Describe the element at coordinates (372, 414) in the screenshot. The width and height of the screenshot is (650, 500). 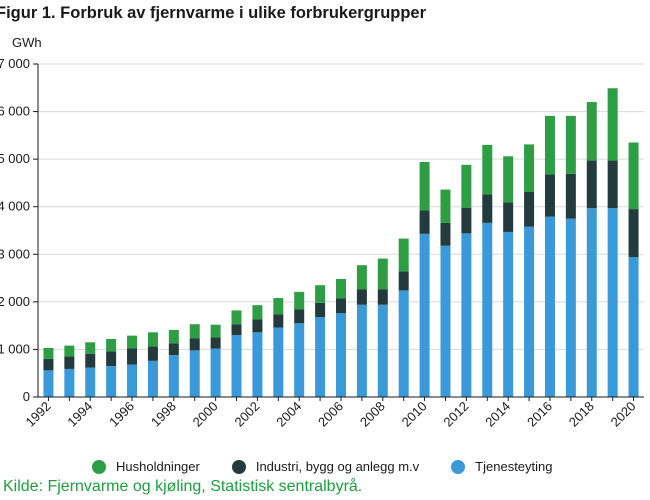
I see `x-tick-label: 2008` at that location.